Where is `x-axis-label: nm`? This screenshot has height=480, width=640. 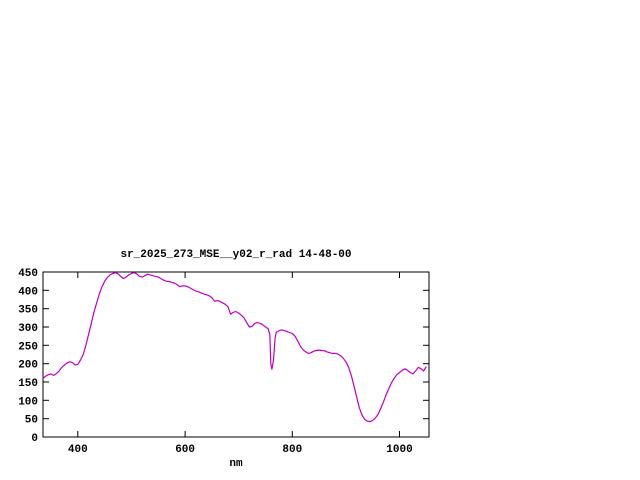
x-axis-label: nm is located at coordinates (236, 464).